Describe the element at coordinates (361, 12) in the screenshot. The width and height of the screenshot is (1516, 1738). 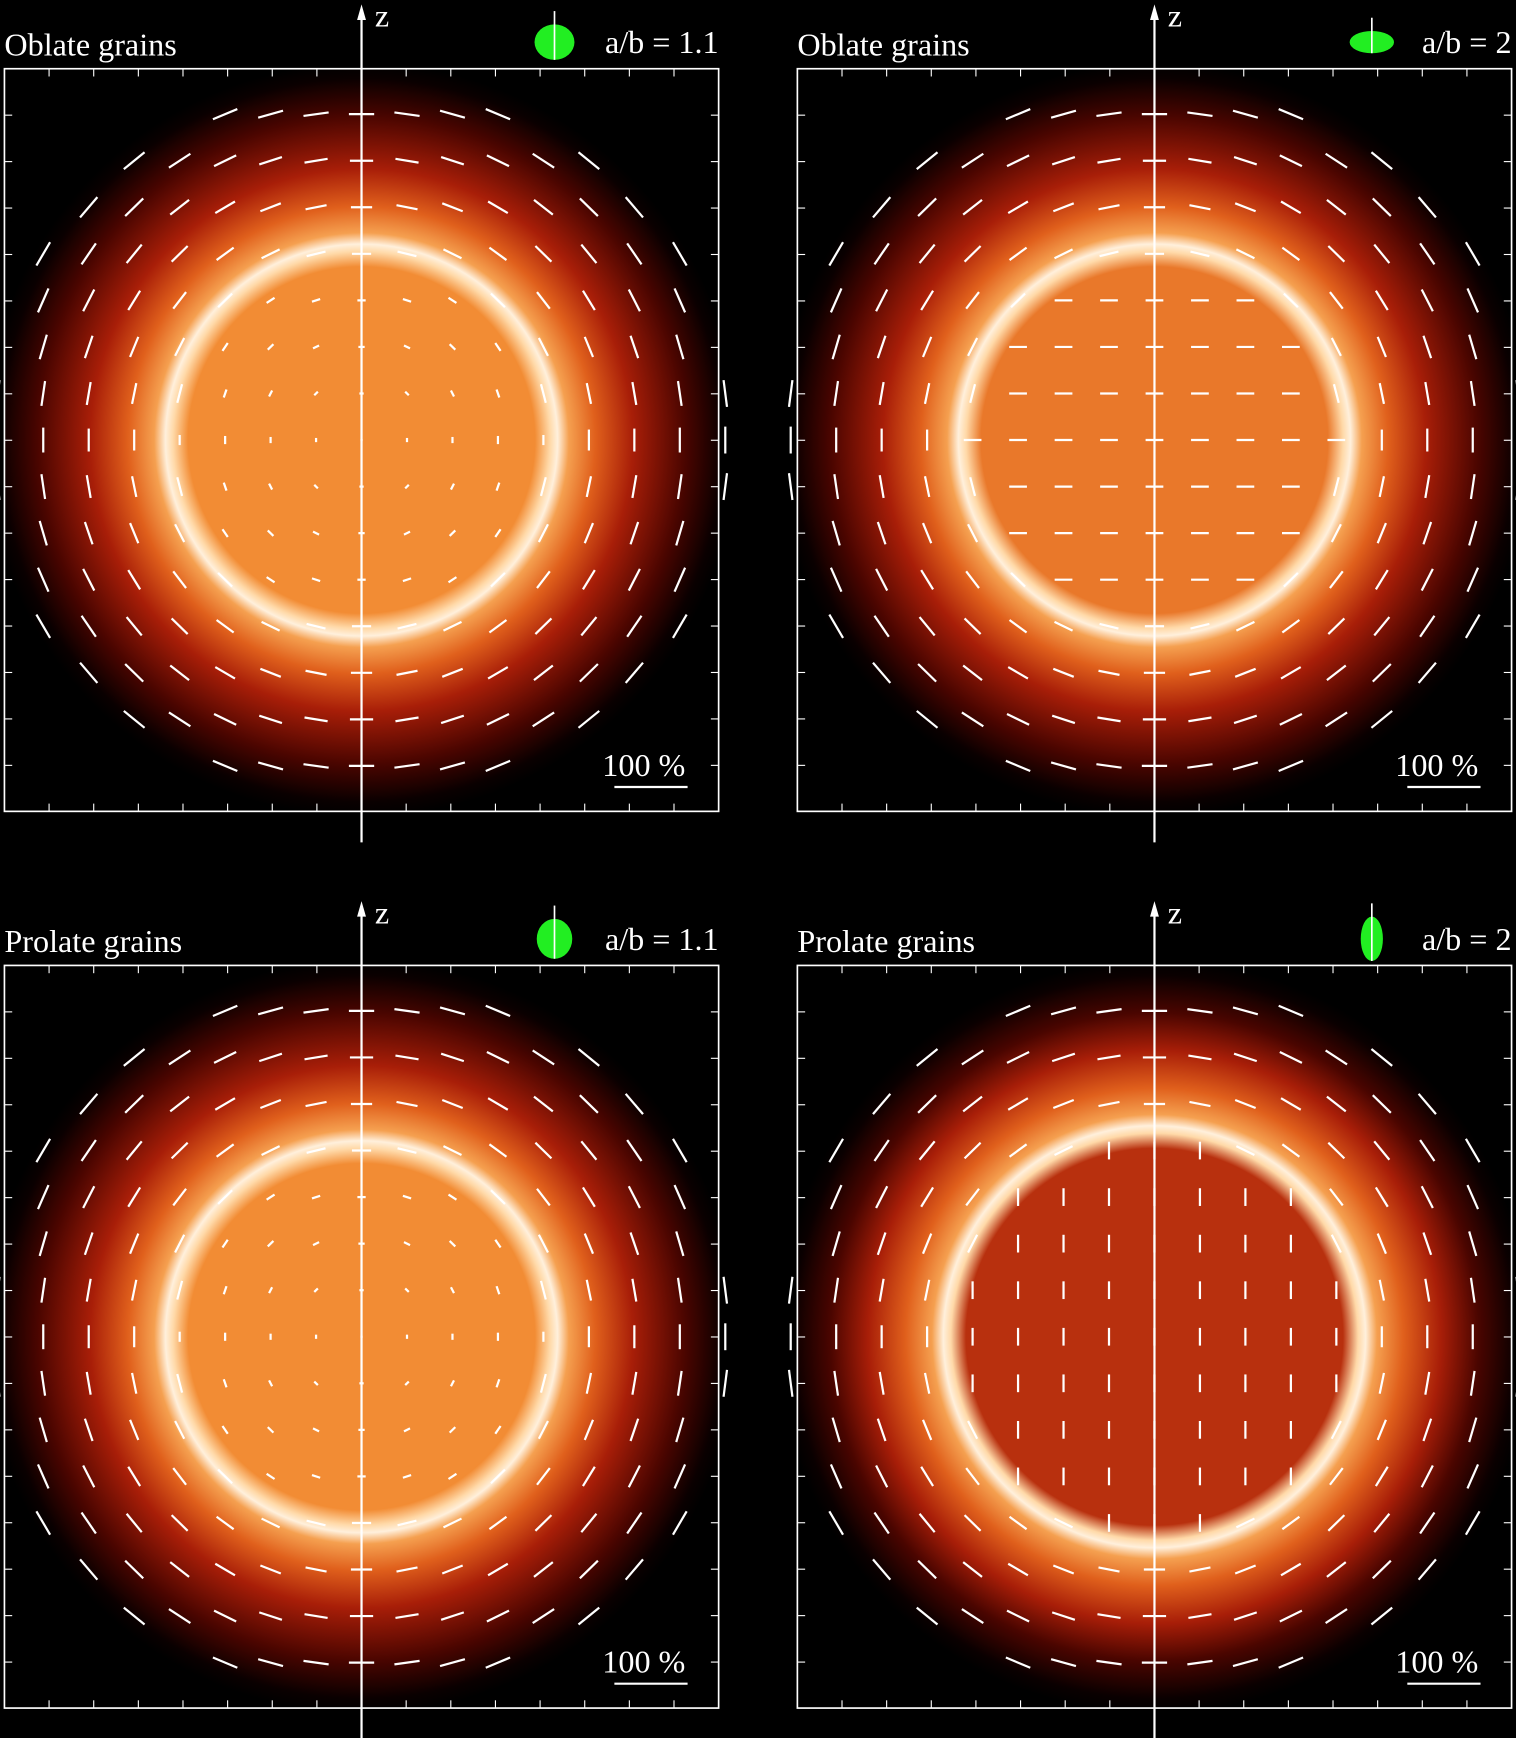
I see `z-arrow` at that location.